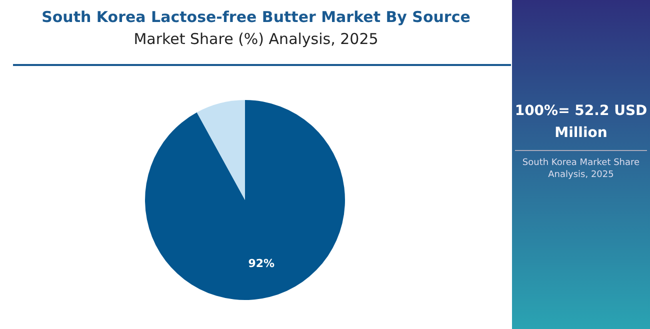 The width and height of the screenshot is (650, 329). Describe the element at coordinates (581, 169) in the screenshot. I see `text: South Korea Market Share Analysis, 2025` at that location.